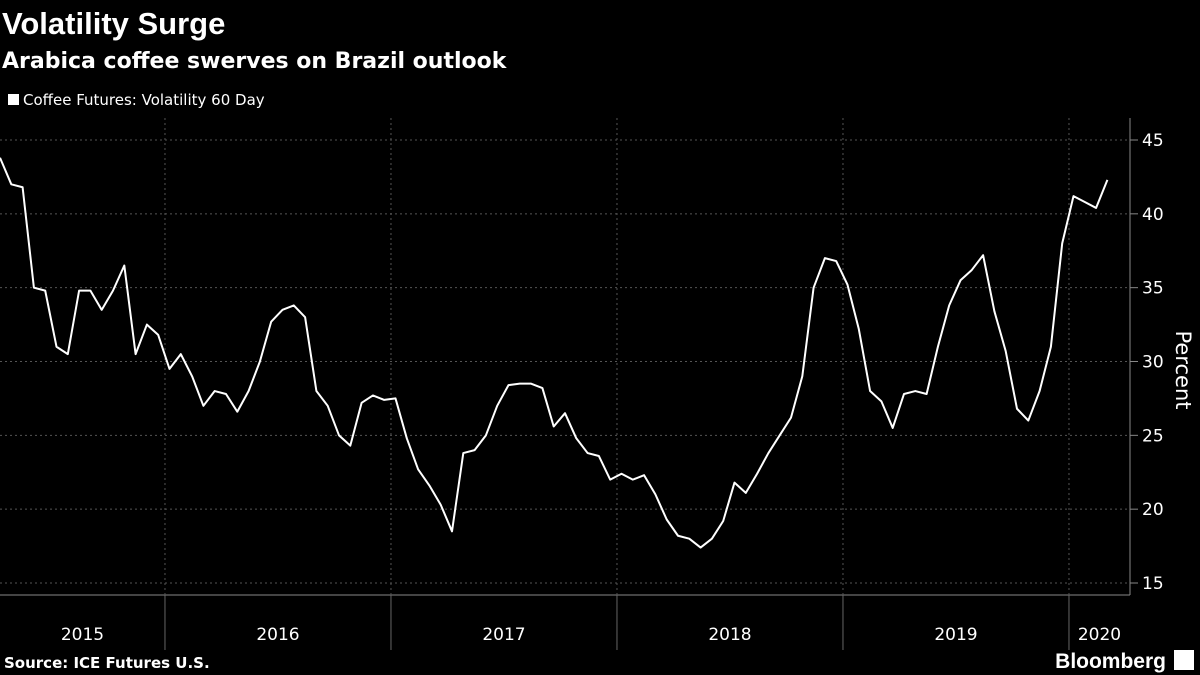 This screenshot has width=1200, height=675. What do you see at coordinates (955, 635) in the screenshot?
I see `x-tick-label: 2019` at bounding box center [955, 635].